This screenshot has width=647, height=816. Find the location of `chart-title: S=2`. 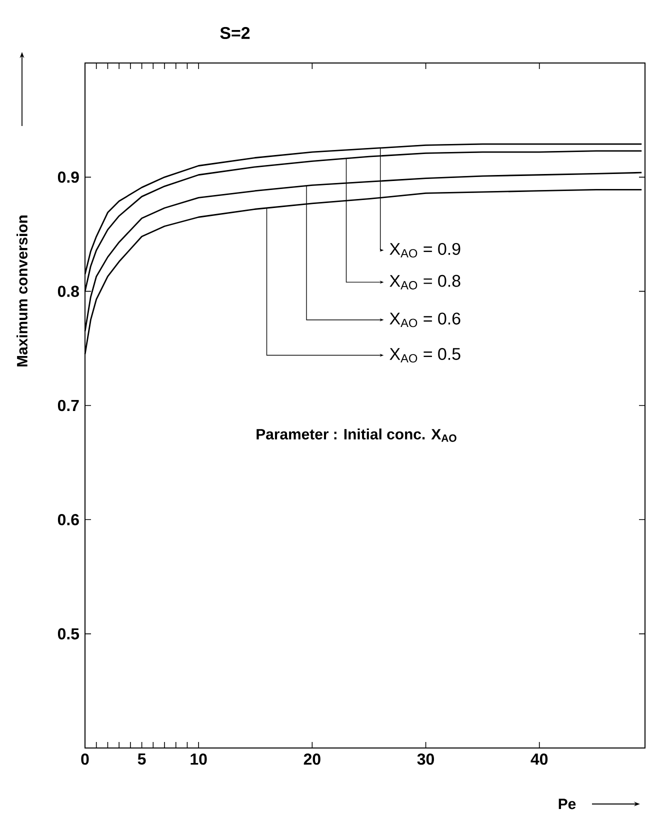

chart-title: S=2 is located at coordinates (235, 33).